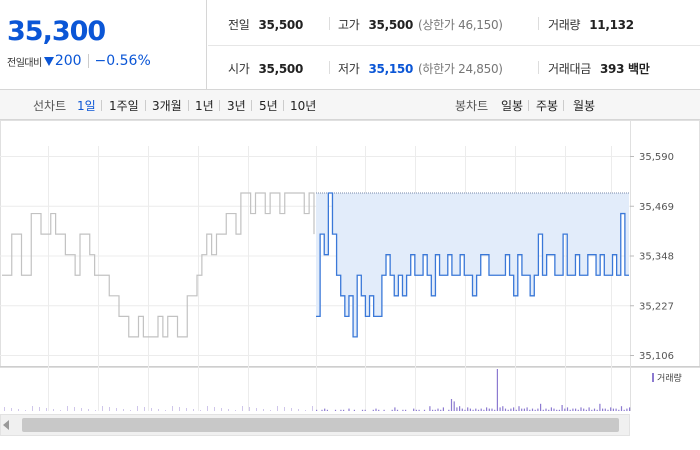 This screenshot has height=450, width=700. What do you see at coordinates (547, 106) in the screenshot?
I see `tab-weekly-candle: 주봉` at bounding box center [547, 106].